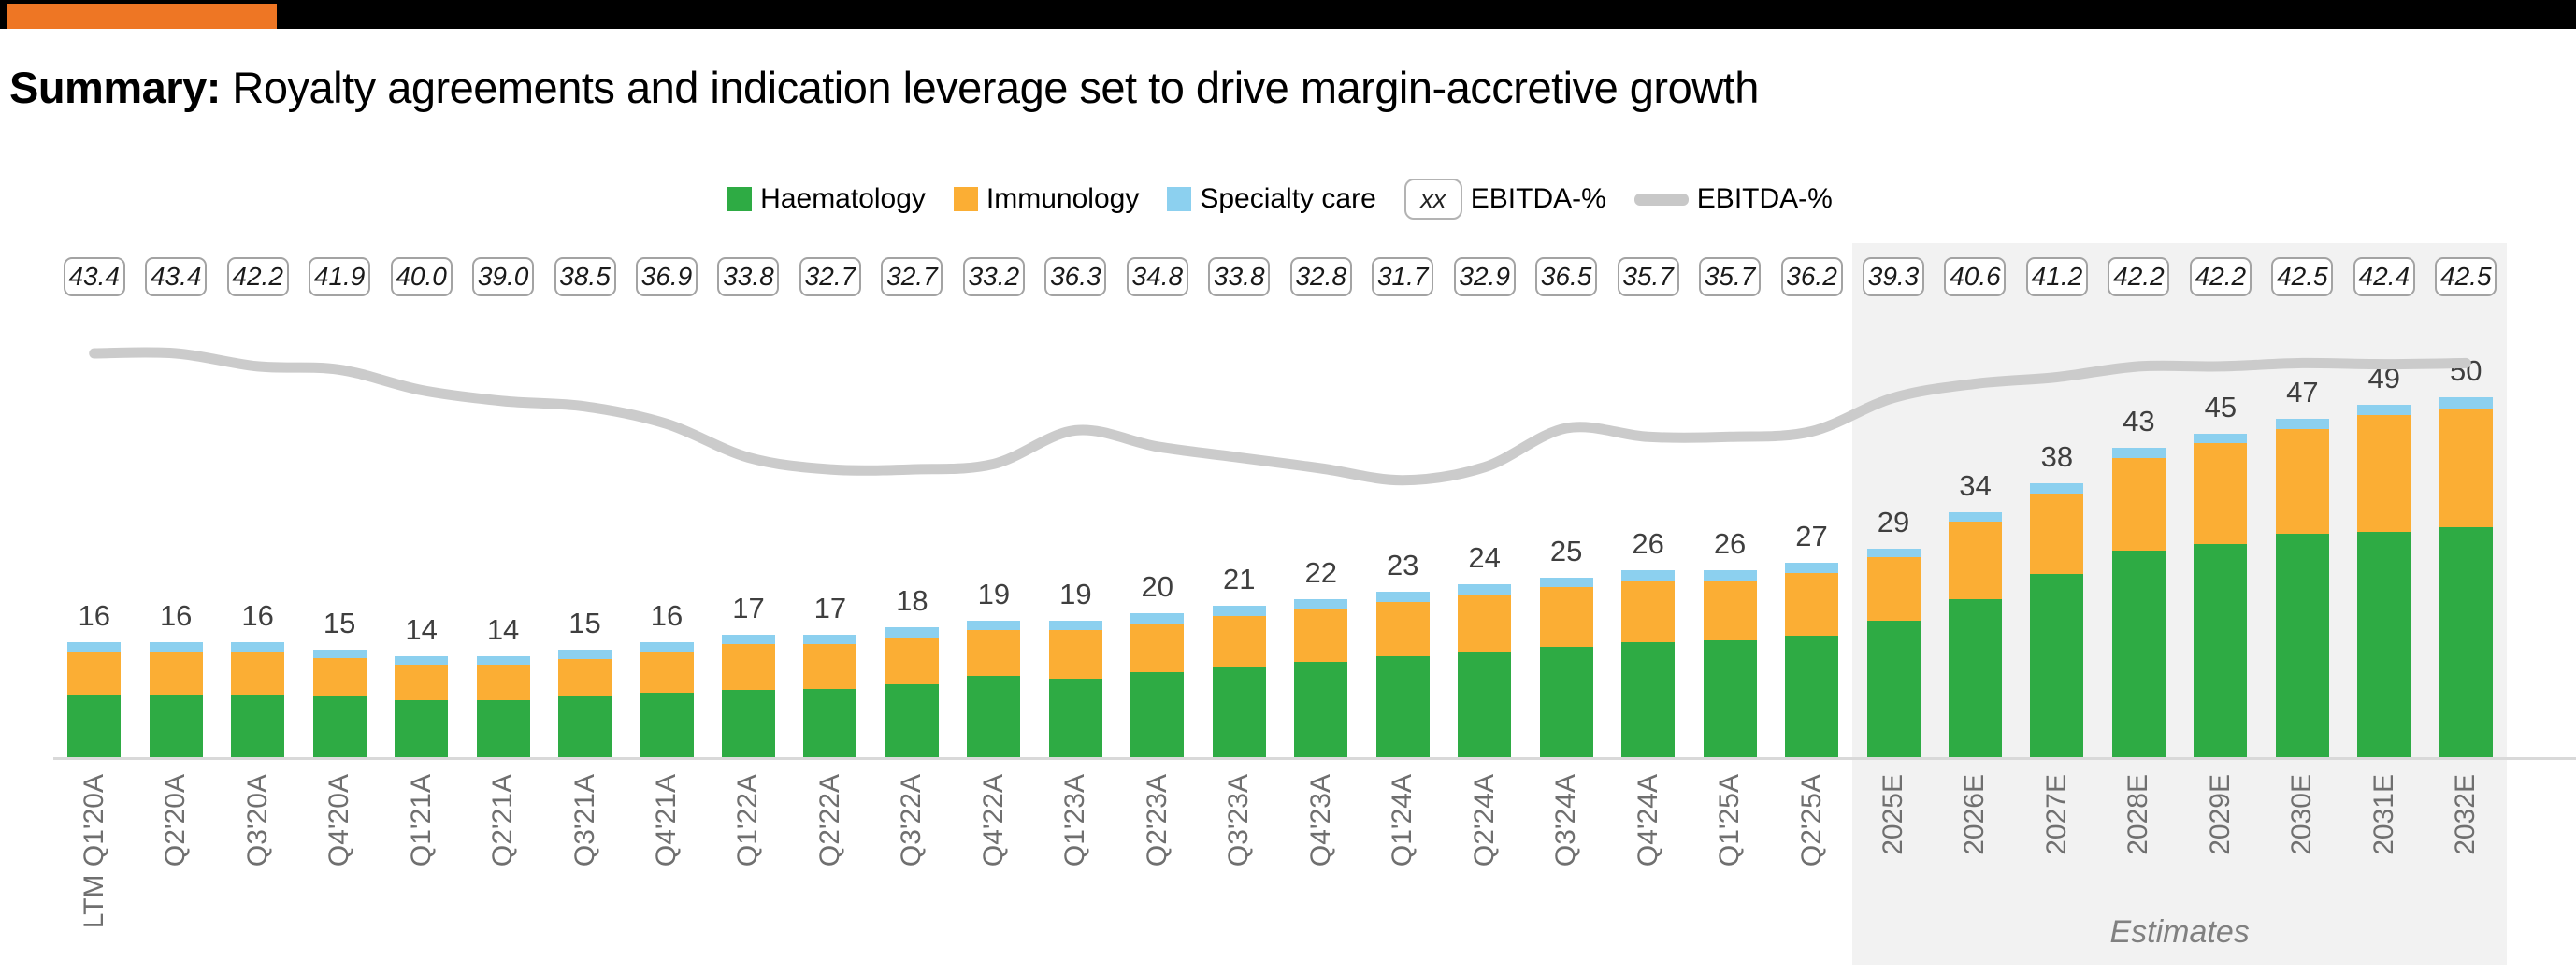 This screenshot has height=975, width=2576. Describe the element at coordinates (1812, 276) in the screenshot. I see `ebitda-value-box: 36.2` at that location.